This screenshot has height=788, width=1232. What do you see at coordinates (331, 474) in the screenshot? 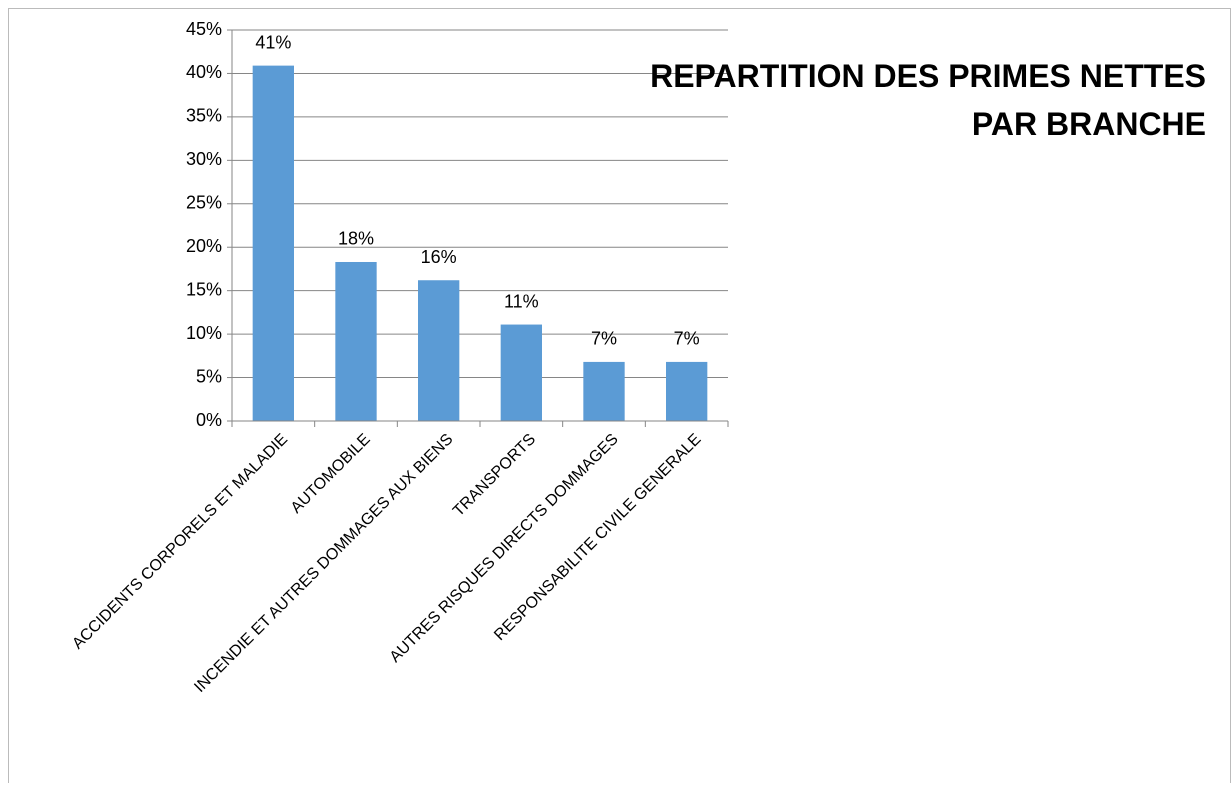
I see `x-tick-label: AUTOMOBILE` at bounding box center [331, 474].